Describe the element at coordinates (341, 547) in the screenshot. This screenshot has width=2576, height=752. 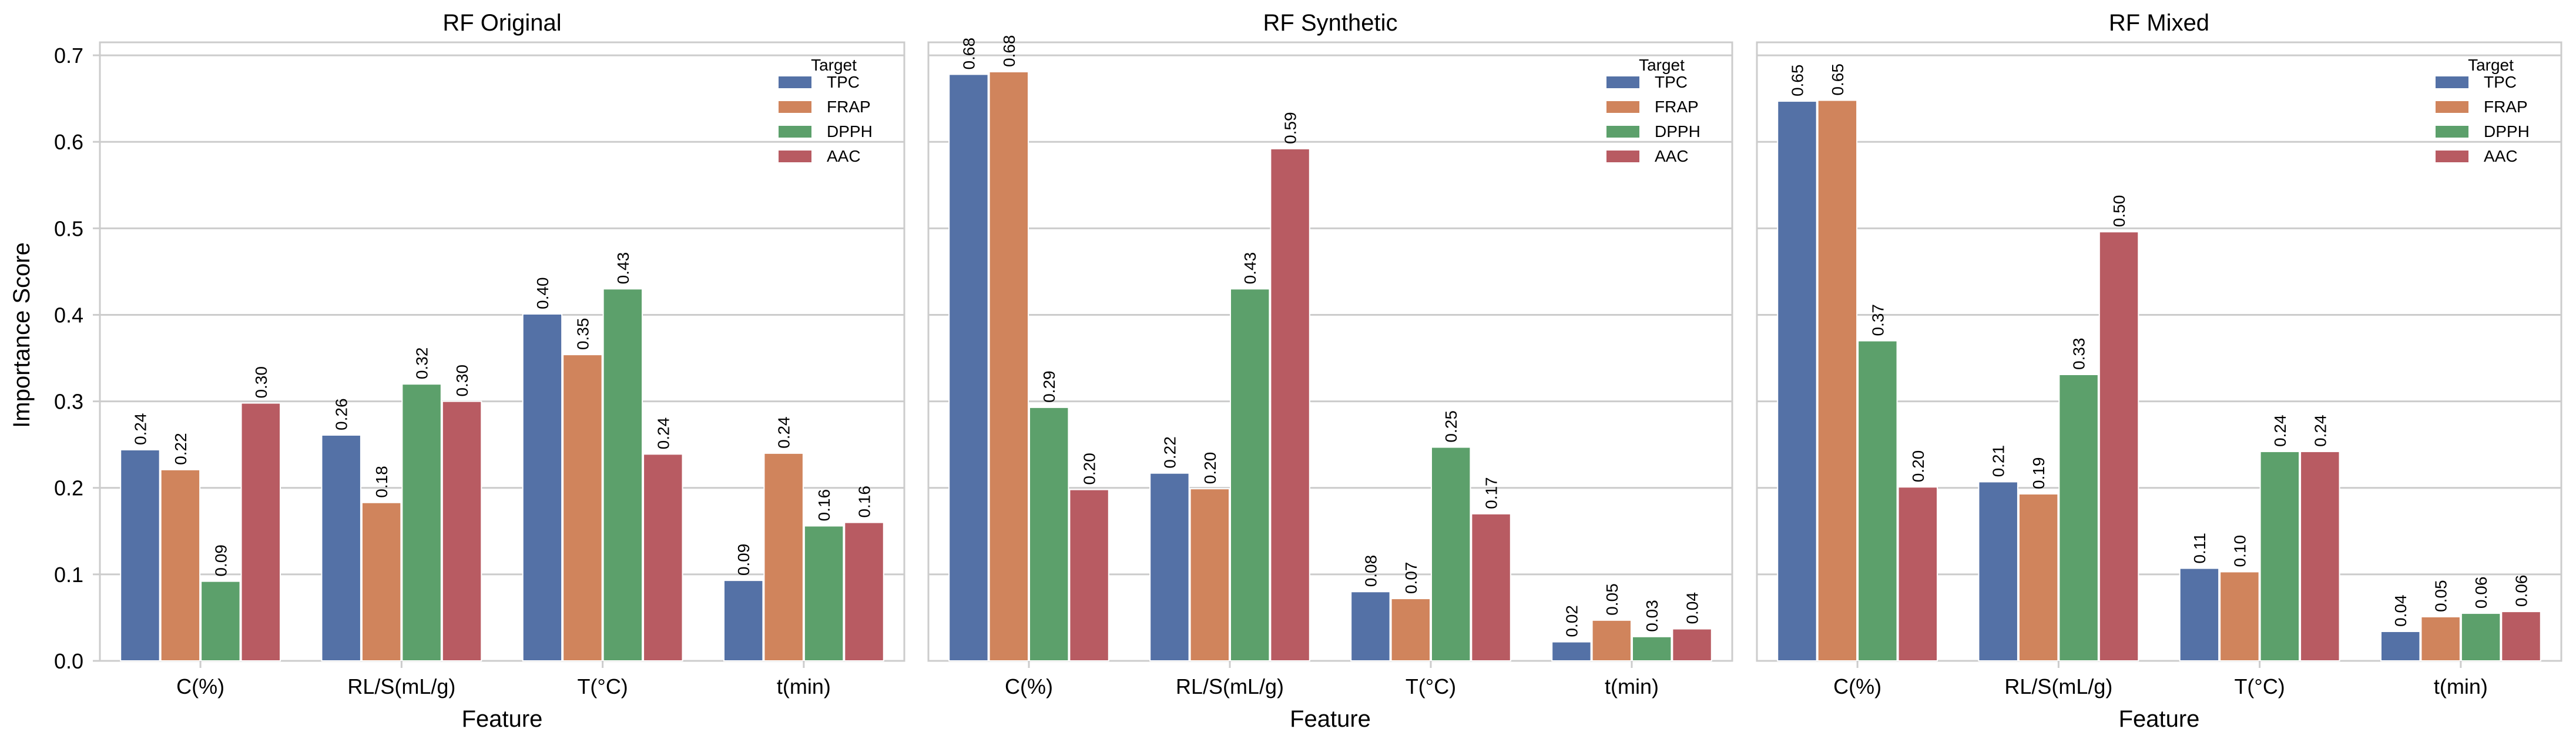
I see `bar-tpc-rl-s-ml-g` at that location.